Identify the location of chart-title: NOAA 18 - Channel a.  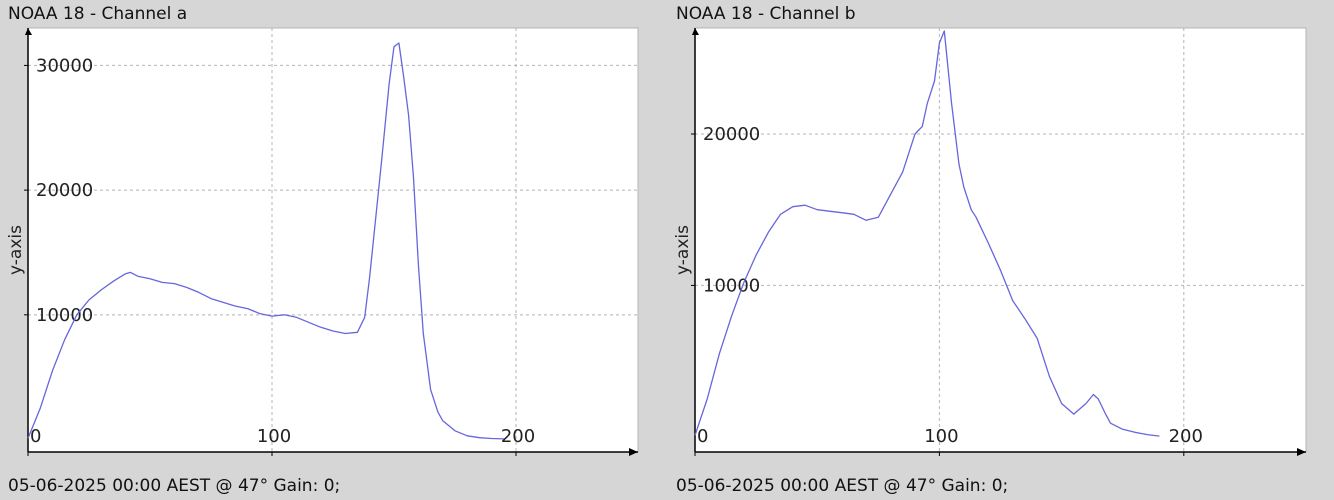
(98, 14).